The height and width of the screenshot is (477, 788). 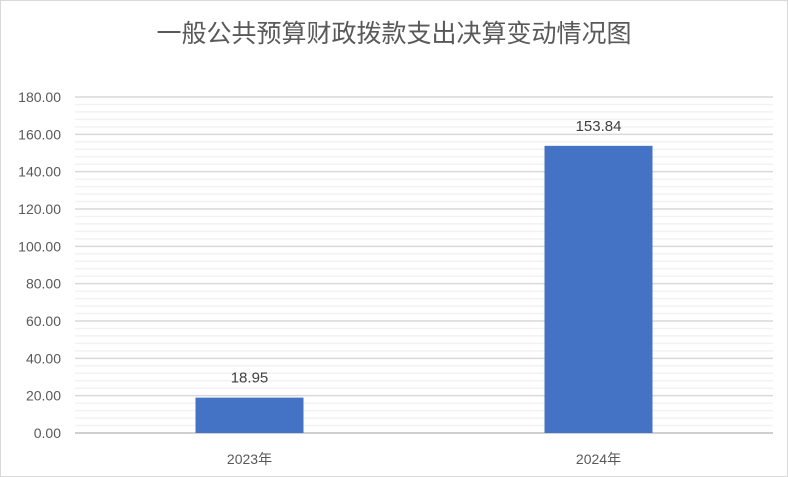 What do you see at coordinates (43, 396) in the screenshot?
I see `y-tick-label: 20.00` at bounding box center [43, 396].